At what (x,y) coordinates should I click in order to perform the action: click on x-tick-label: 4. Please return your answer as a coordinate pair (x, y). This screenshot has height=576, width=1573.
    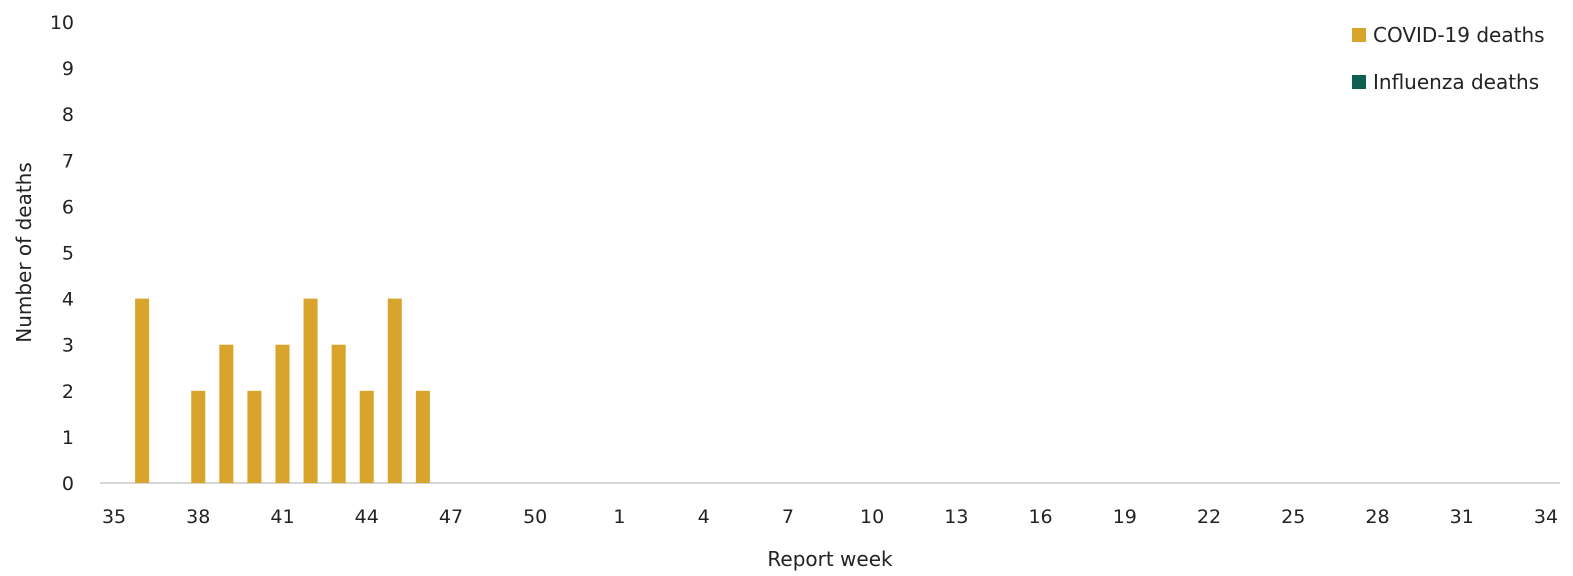
    Looking at the image, I should click on (704, 517).